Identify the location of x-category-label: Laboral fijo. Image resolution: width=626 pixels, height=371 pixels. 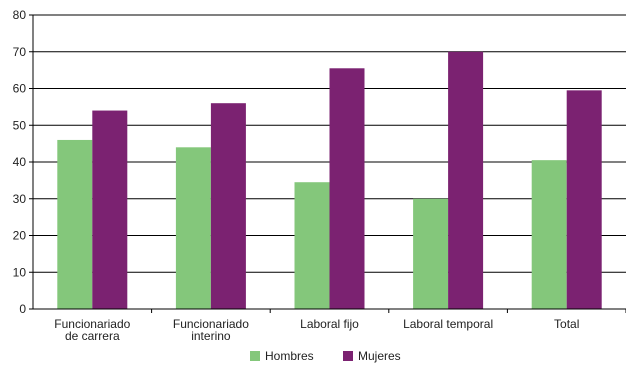
(329, 324).